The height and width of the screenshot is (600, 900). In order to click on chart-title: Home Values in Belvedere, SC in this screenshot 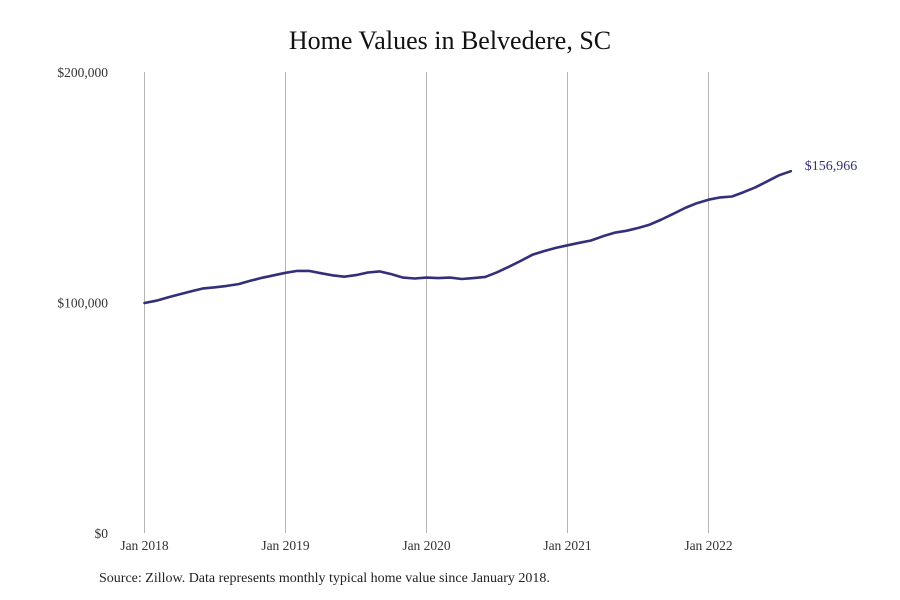, I will do `click(450, 40)`.